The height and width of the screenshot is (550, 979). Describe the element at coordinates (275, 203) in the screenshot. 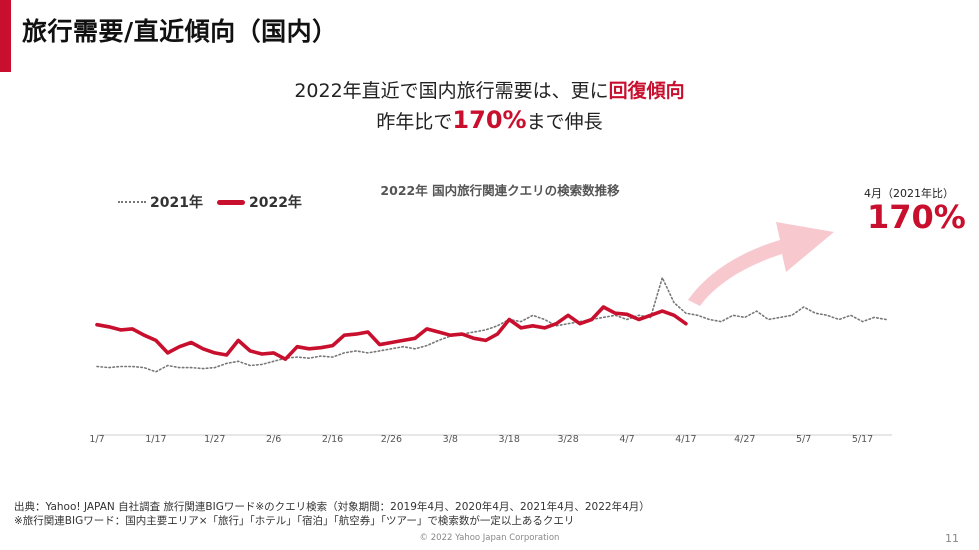

I see `legend-label-2022: 2022年` at that location.